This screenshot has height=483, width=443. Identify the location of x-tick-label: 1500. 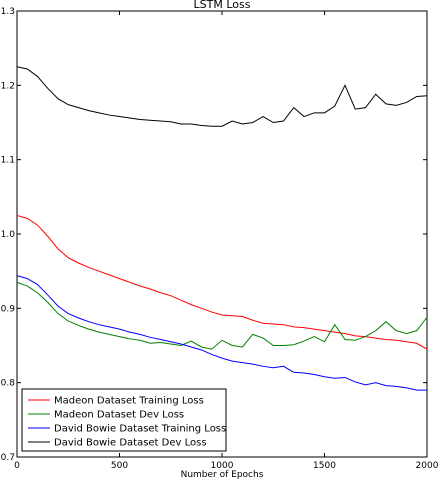
(324, 466).